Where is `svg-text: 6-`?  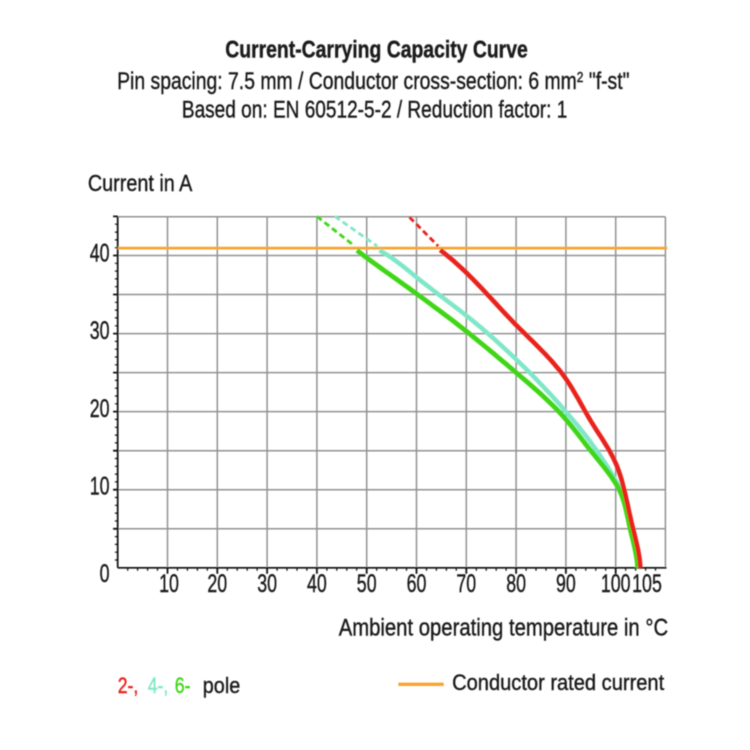 svg-text: 6- is located at coordinates (183, 686).